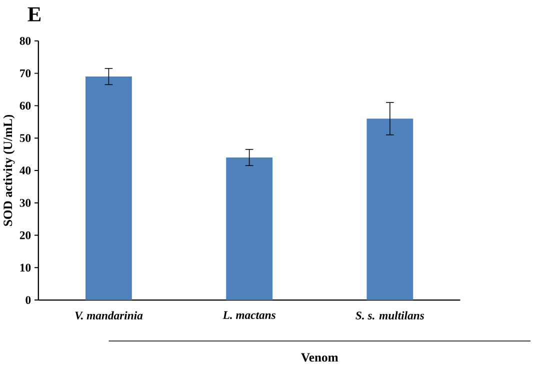 This screenshot has height=378, width=550. Describe the element at coordinates (25, 235) in the screenshot. I see `y-tick-label: 20` at that location.